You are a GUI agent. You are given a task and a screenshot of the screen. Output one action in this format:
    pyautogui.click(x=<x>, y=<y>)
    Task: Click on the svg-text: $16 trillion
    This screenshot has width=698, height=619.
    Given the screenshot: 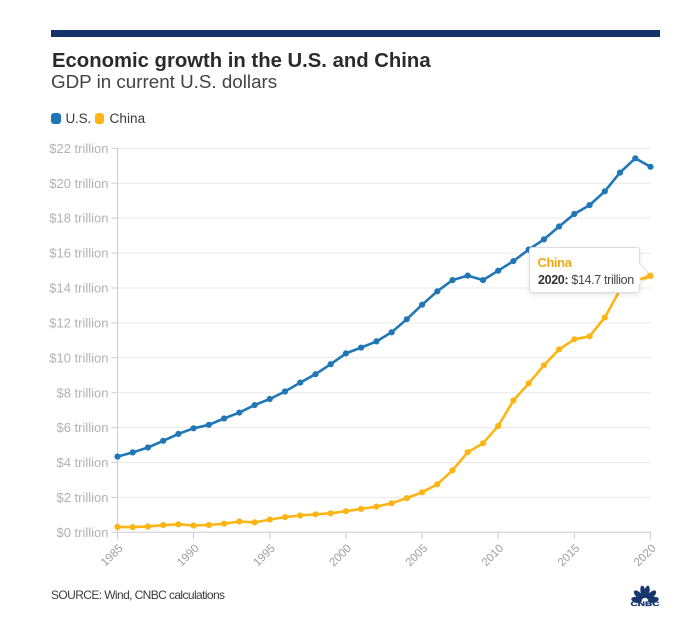 What is the action you would take?
    pyautogui.click(x=78, y=253)
    